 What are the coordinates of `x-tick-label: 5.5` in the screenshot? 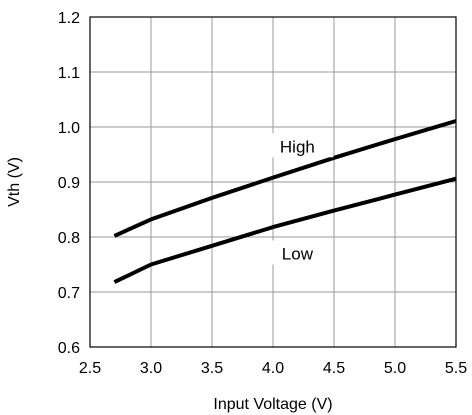 It's located at (456, 368).